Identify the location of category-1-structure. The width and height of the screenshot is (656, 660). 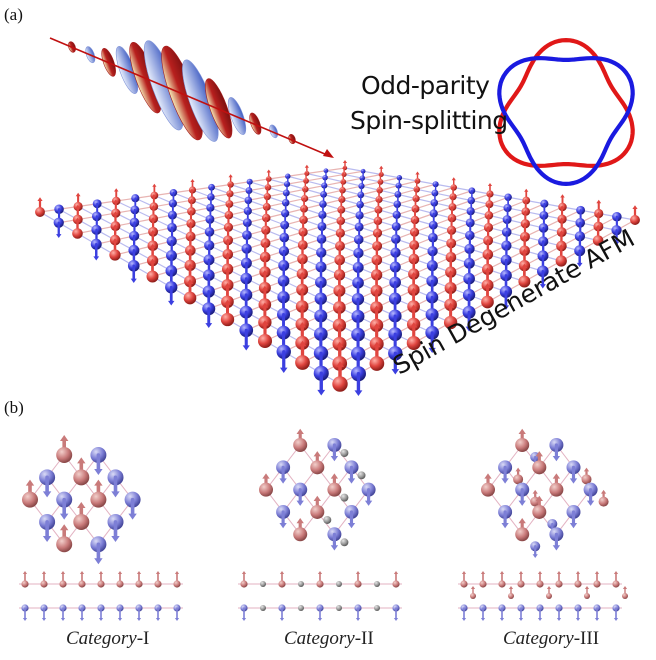
(101, 528).